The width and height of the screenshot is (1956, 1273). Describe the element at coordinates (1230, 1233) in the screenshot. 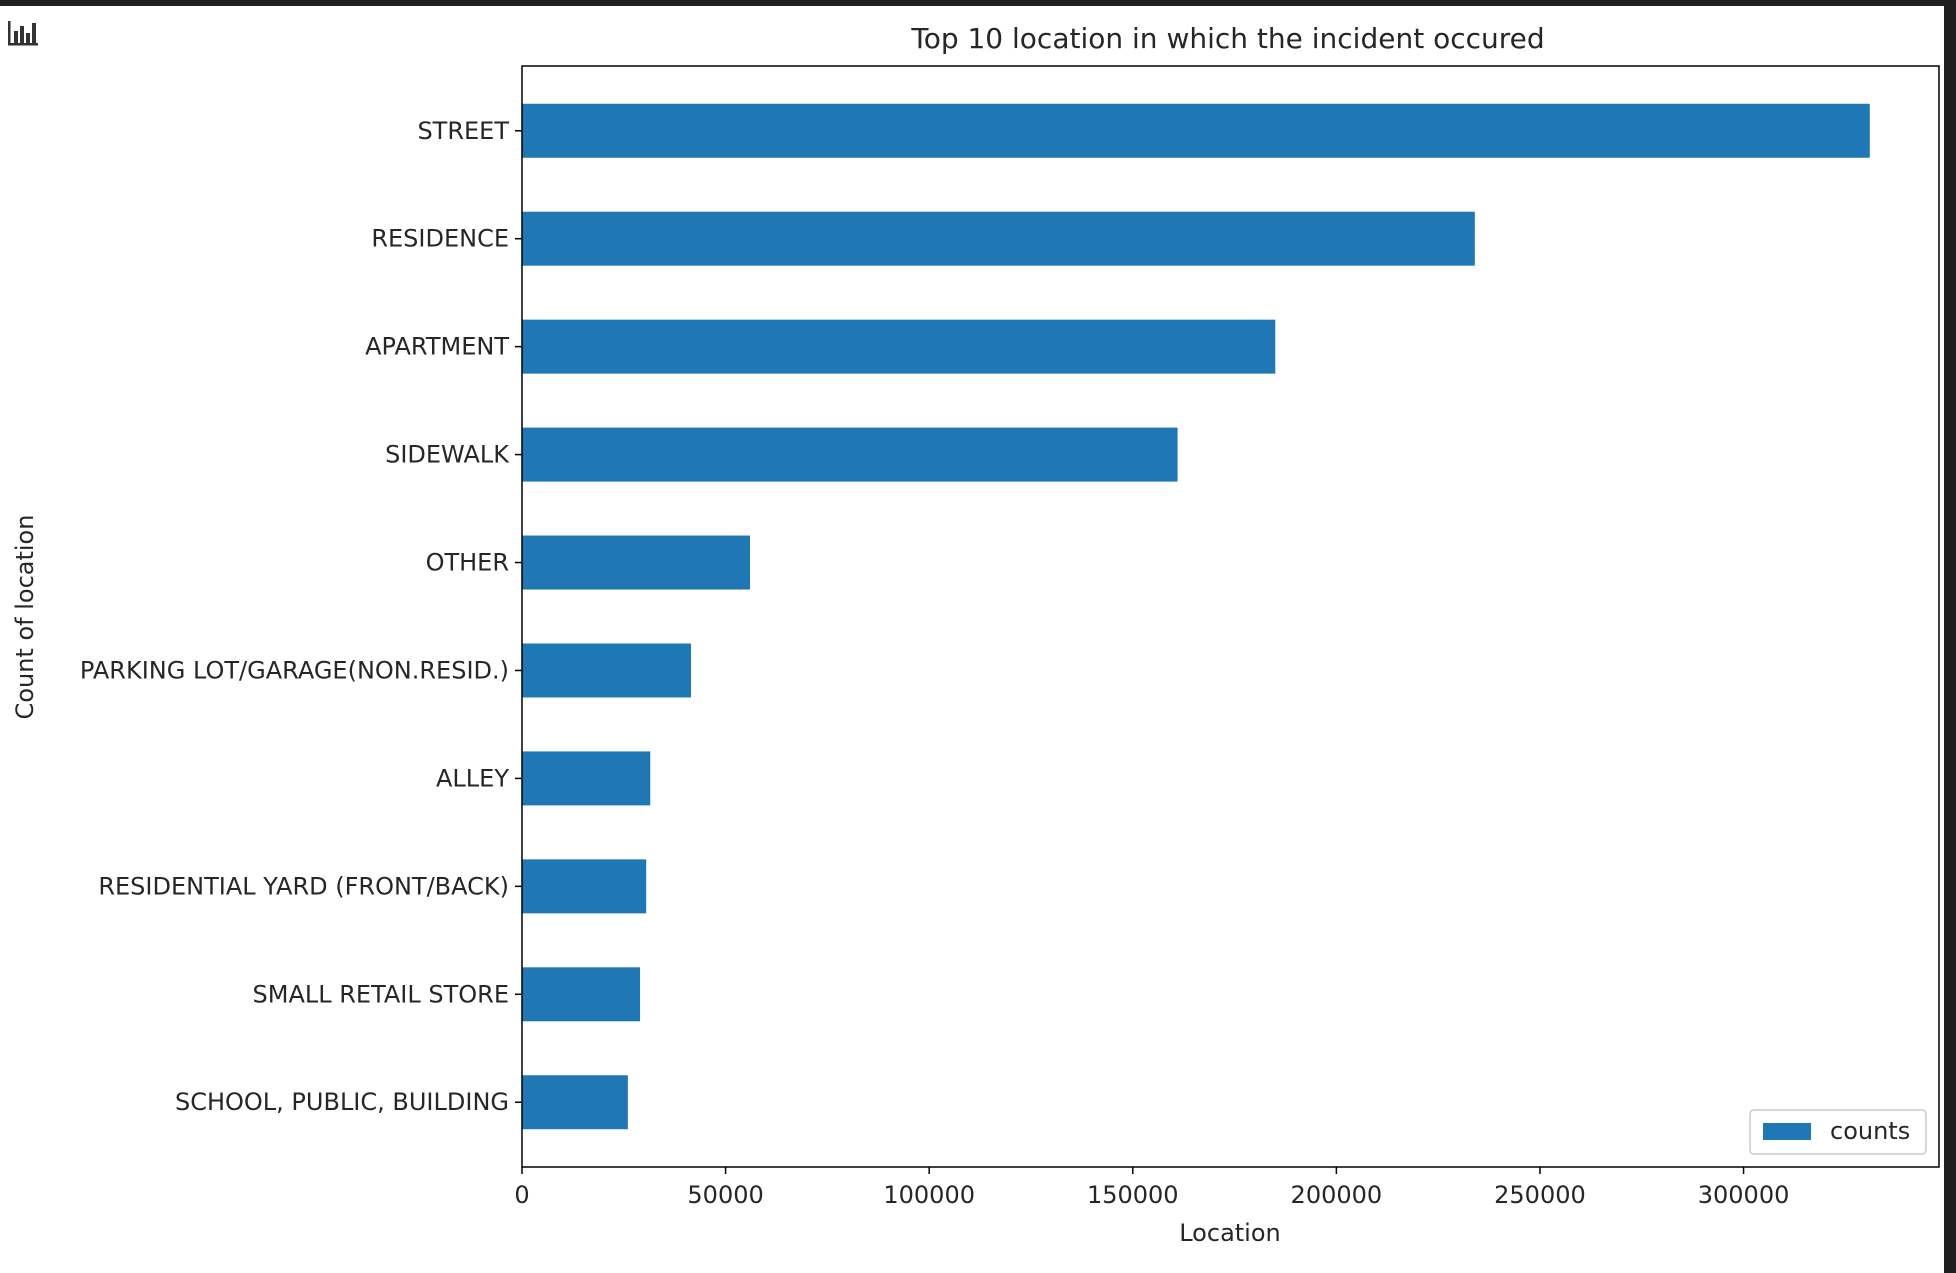

I see `x-axis-label: Location` at that location.